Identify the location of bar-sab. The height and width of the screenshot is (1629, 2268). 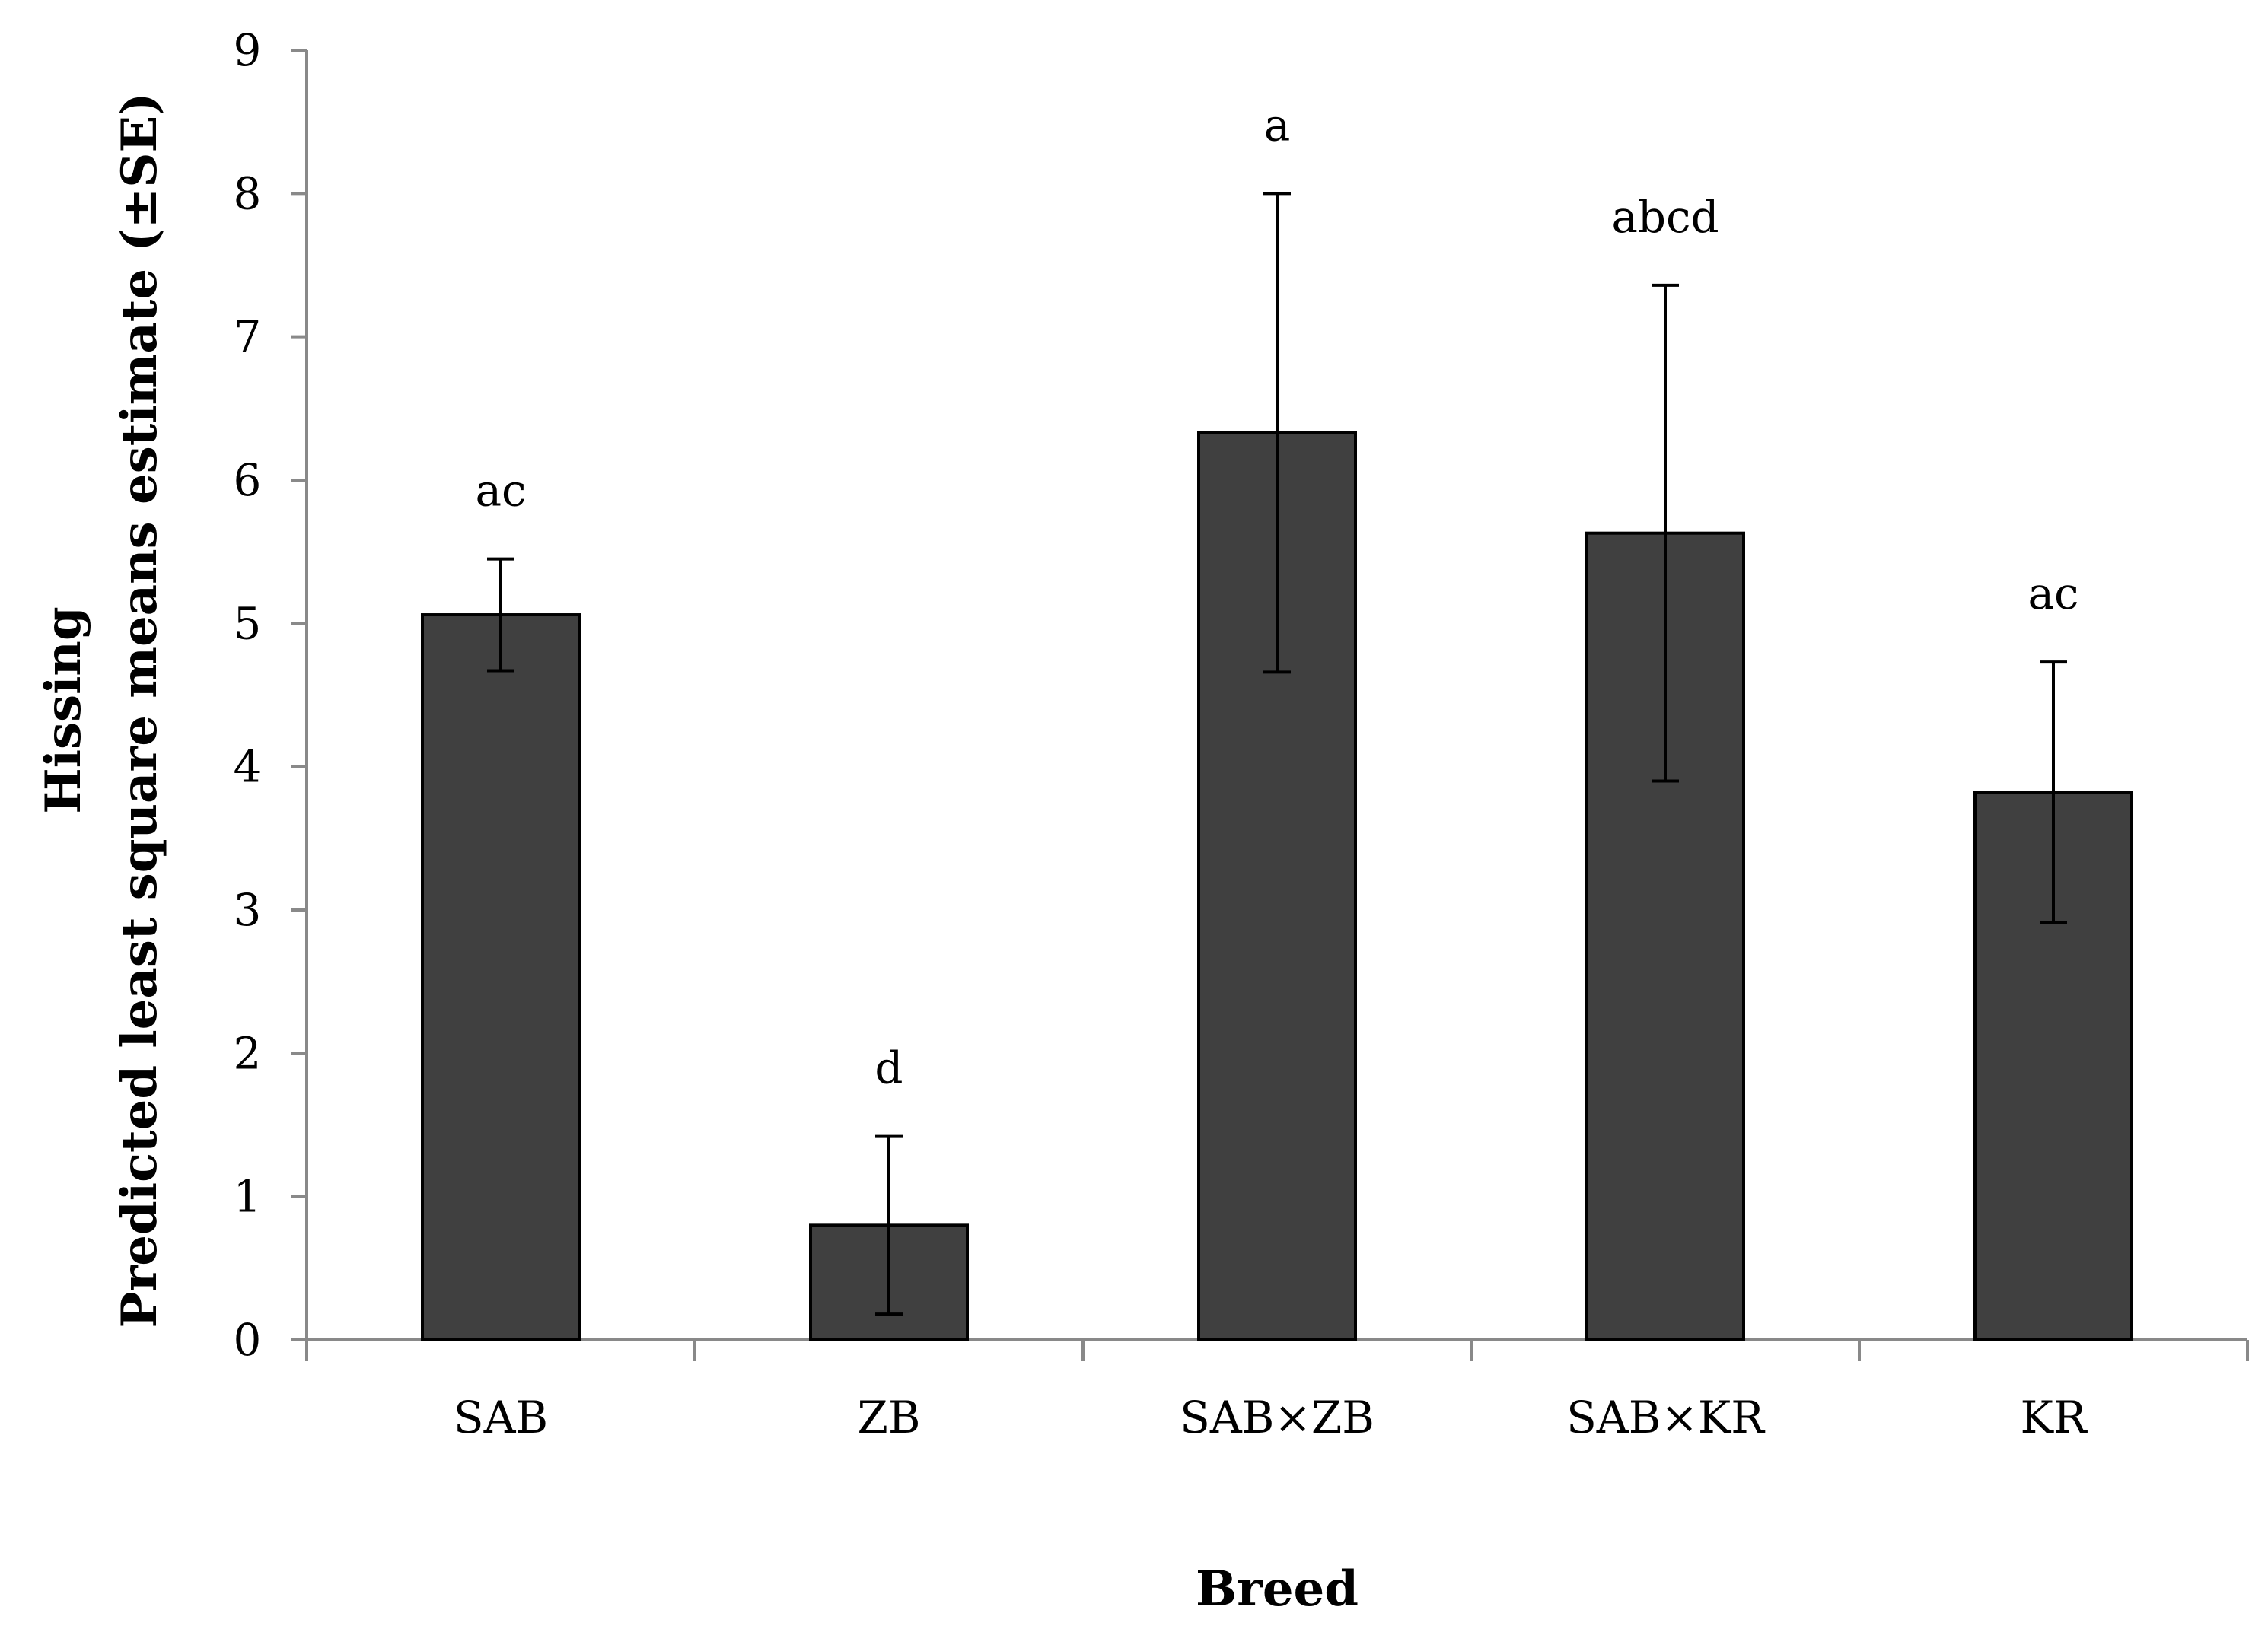
(501, 977).